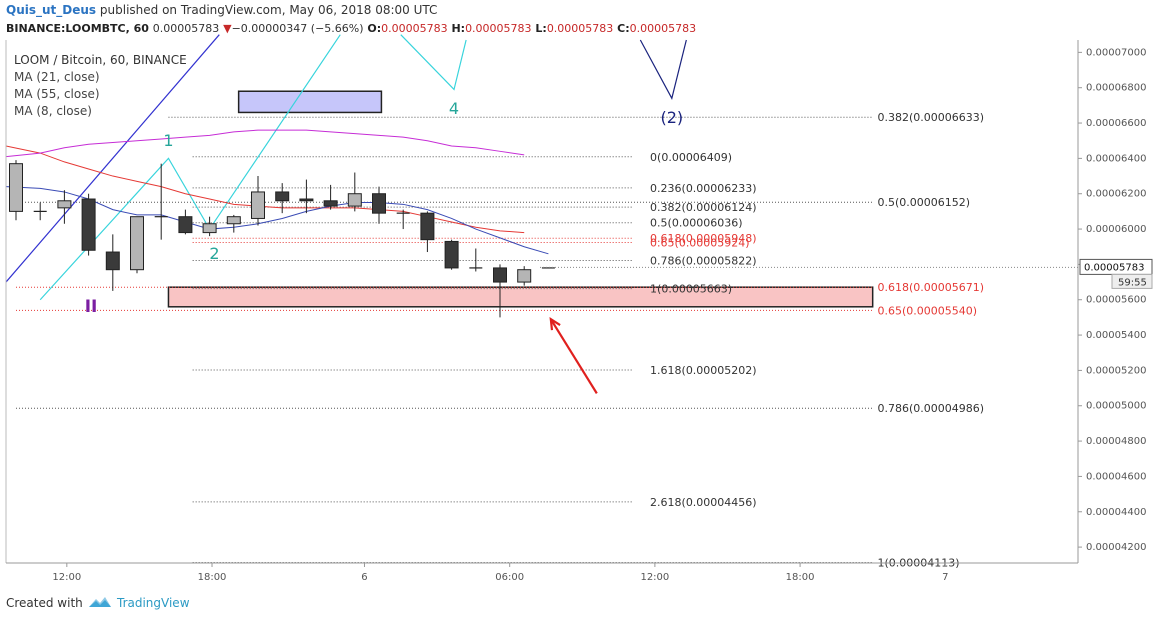 The width and height of the screenshot is (1154, 621). Describe the element at coordinates (945, 577) in the screenshot. I see `x-tick-label-6: 7` at that location.